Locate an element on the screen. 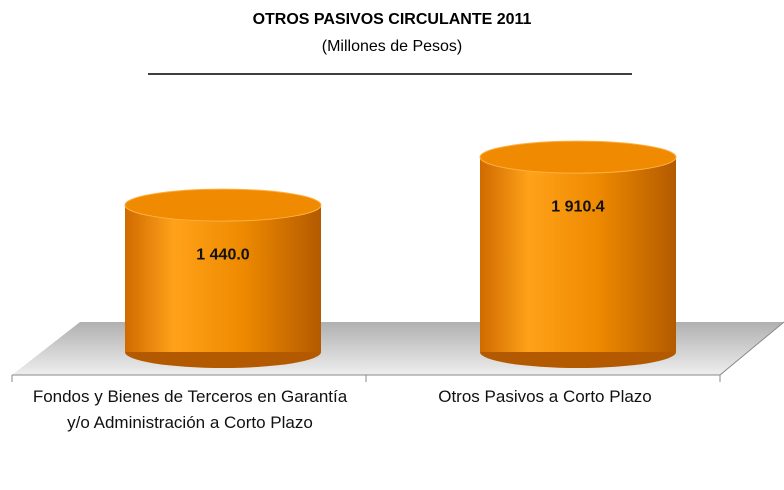  data-label: 1 910.4 is located at coordinates (577, 206).